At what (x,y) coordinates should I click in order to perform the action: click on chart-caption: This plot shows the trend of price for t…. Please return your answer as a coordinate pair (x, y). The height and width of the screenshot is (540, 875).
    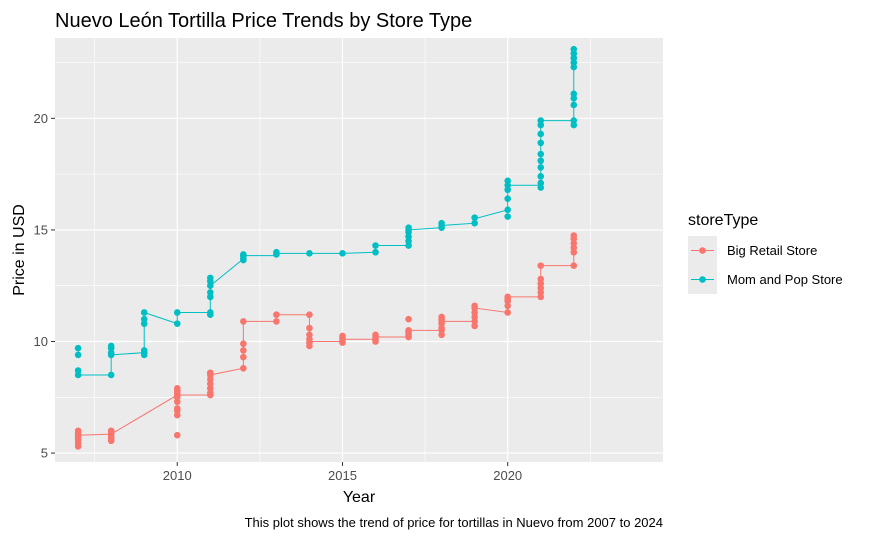
    Looking at the image, I should click on (454, 522).